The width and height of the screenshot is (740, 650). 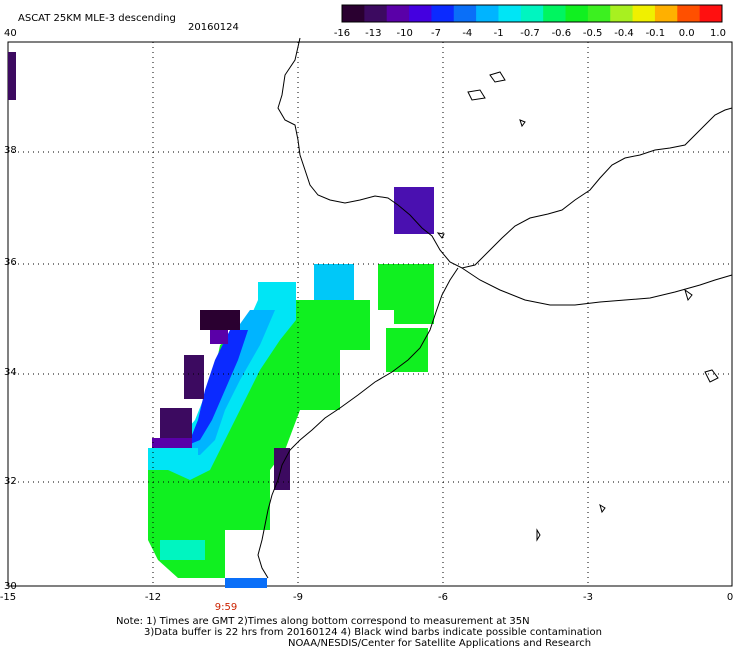 I want to click on y-tick-label: 30, so click(x=10, y=586).